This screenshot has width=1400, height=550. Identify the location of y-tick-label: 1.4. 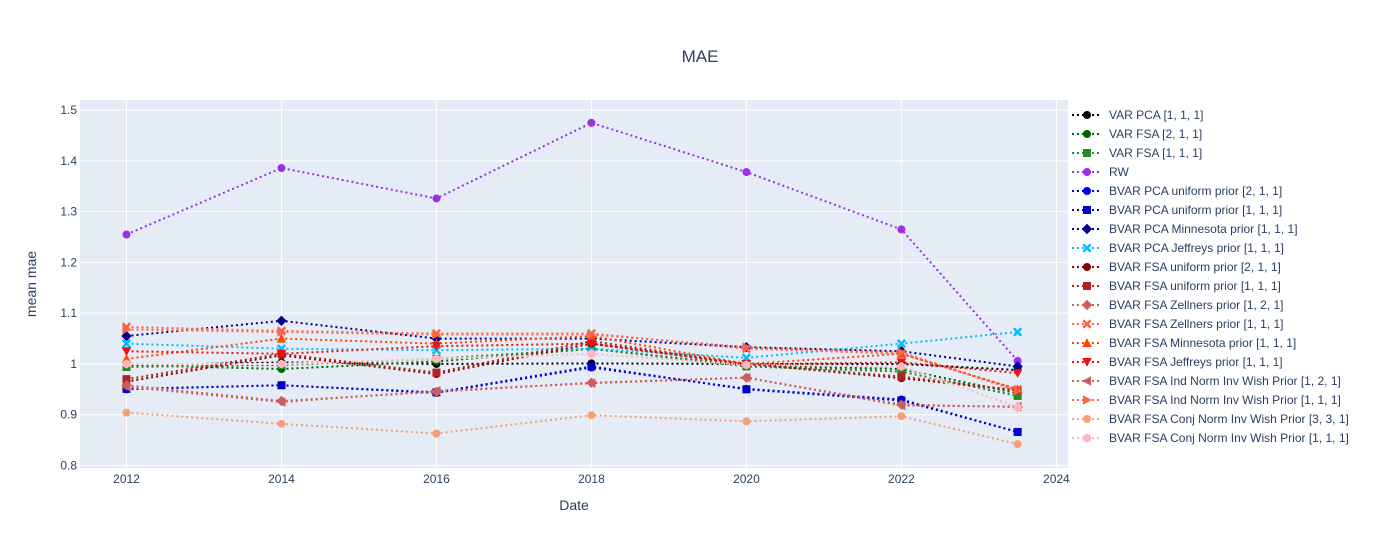
(68, 161).